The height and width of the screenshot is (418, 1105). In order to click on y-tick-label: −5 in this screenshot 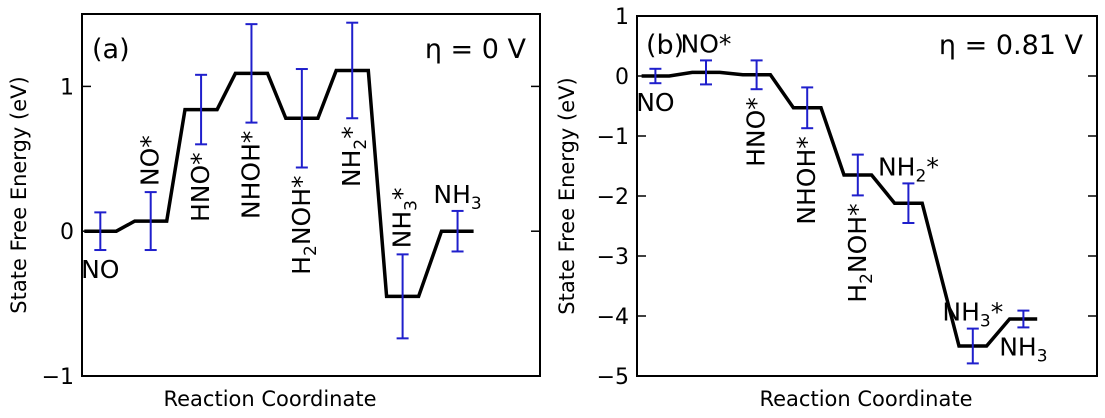, I will do `click(613, 377)`.